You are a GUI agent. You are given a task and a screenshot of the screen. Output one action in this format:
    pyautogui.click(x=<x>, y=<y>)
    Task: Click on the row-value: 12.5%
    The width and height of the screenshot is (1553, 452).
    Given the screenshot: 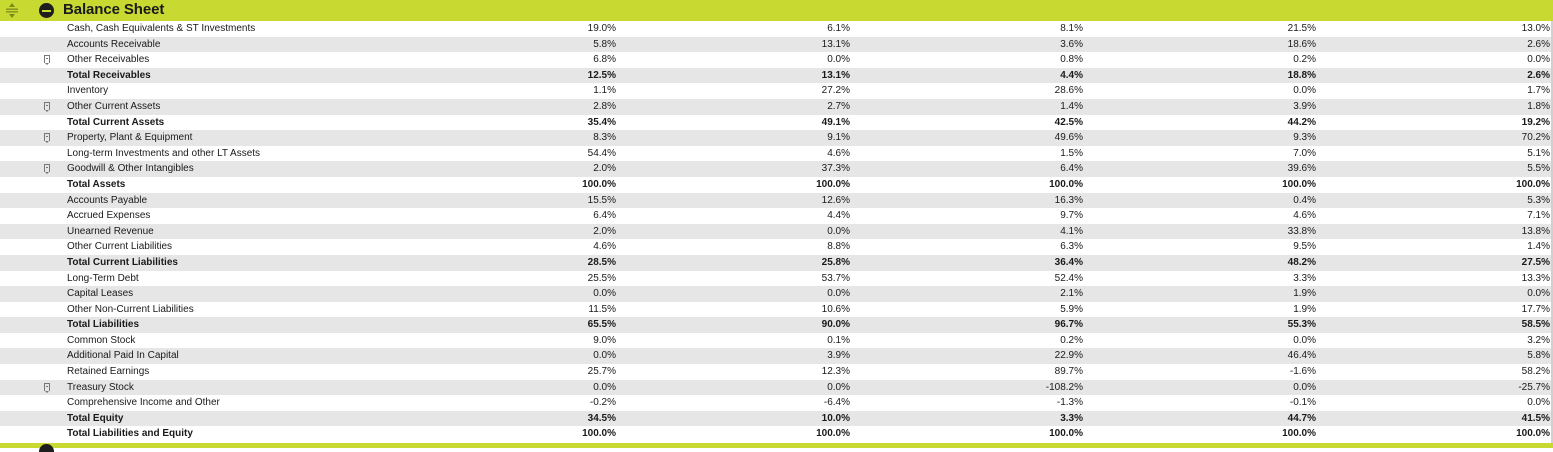 What is the action you would take?
    pyautogui.click(x=601, y=75)
    